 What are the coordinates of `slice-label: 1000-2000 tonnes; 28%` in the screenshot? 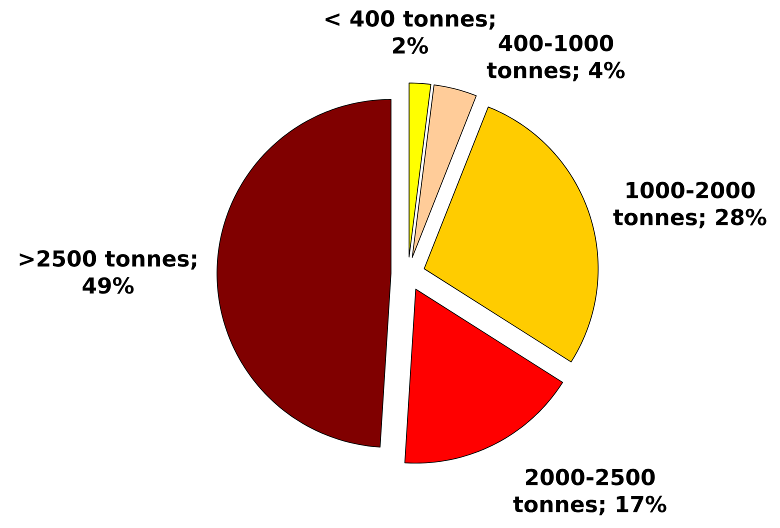 It's located at (689, 205).